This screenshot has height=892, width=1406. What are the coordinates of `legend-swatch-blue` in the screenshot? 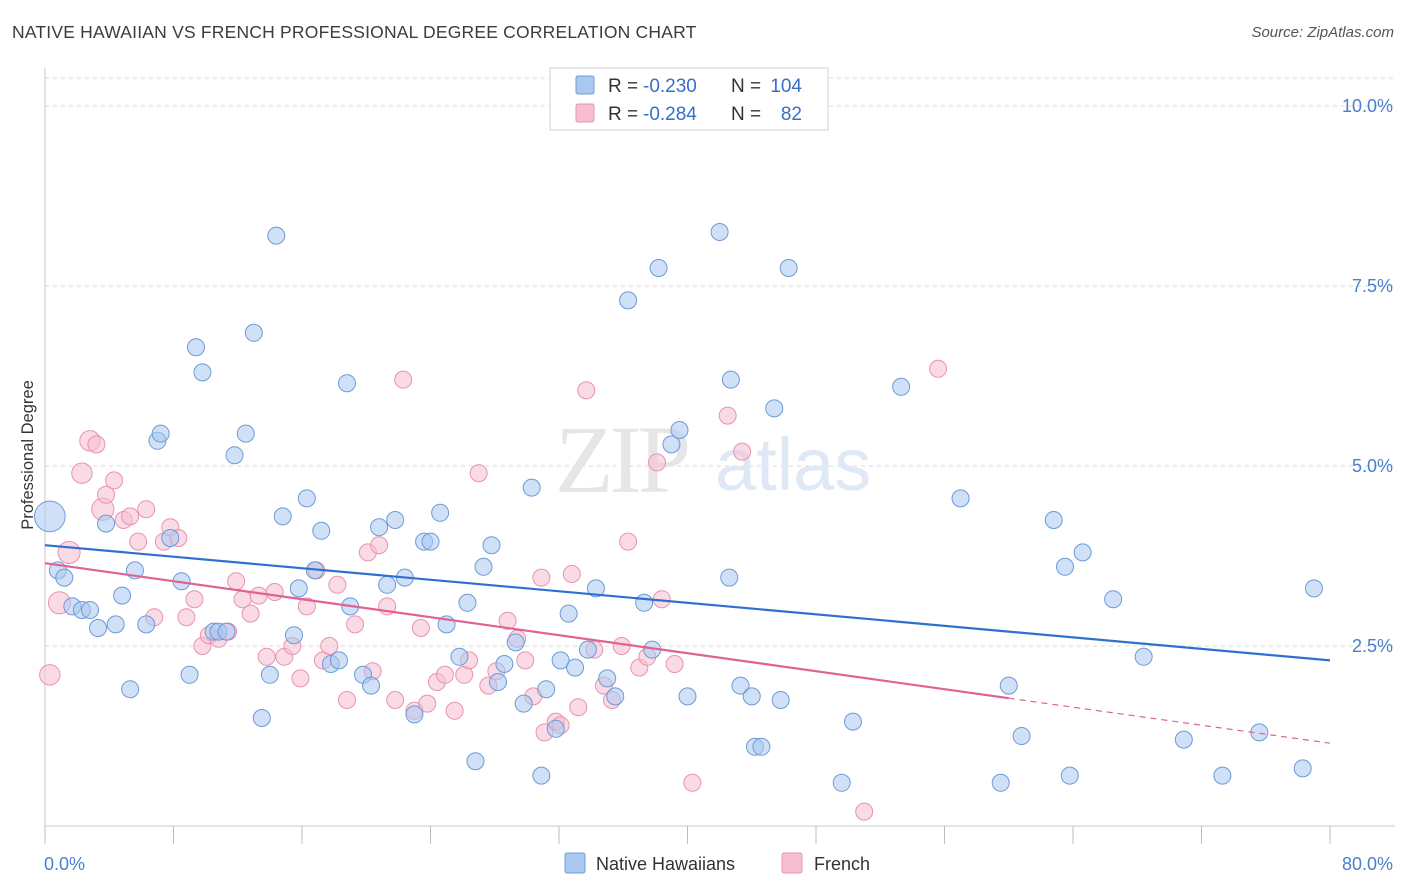 It's located at (585, 85).